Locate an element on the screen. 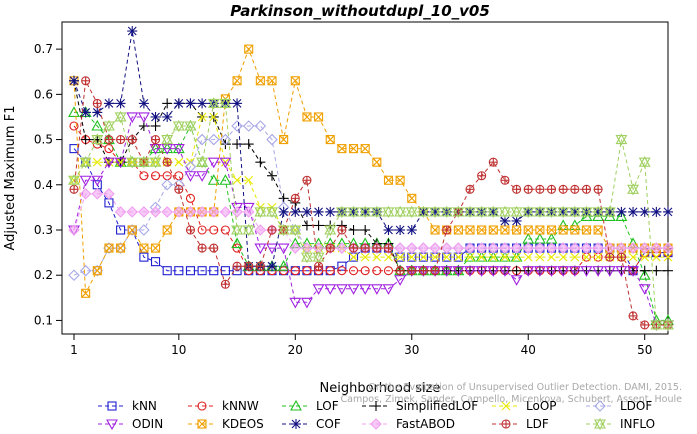 The image size is (697, 434). y-axis: 0.1 0.2 0.3 0.4 0.5 0.6 0.7 is located at coordinates (48, 184).